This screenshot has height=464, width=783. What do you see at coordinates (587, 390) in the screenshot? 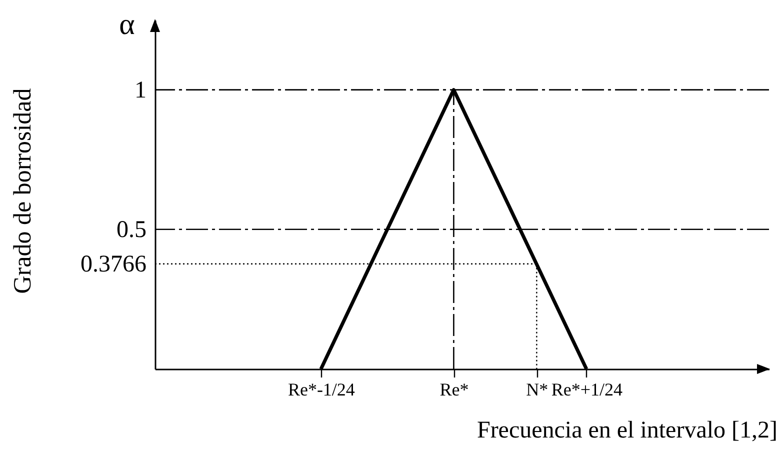
I see `x-tick-label: Re*+1/24` at bounding box center [587, 390].